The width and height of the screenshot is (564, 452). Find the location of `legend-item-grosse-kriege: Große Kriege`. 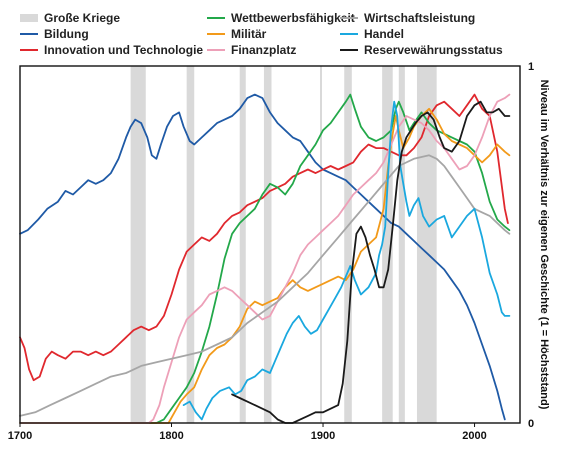

legend-item-grosse-kriege: Große Kriege is located at coordinates (70, 18).